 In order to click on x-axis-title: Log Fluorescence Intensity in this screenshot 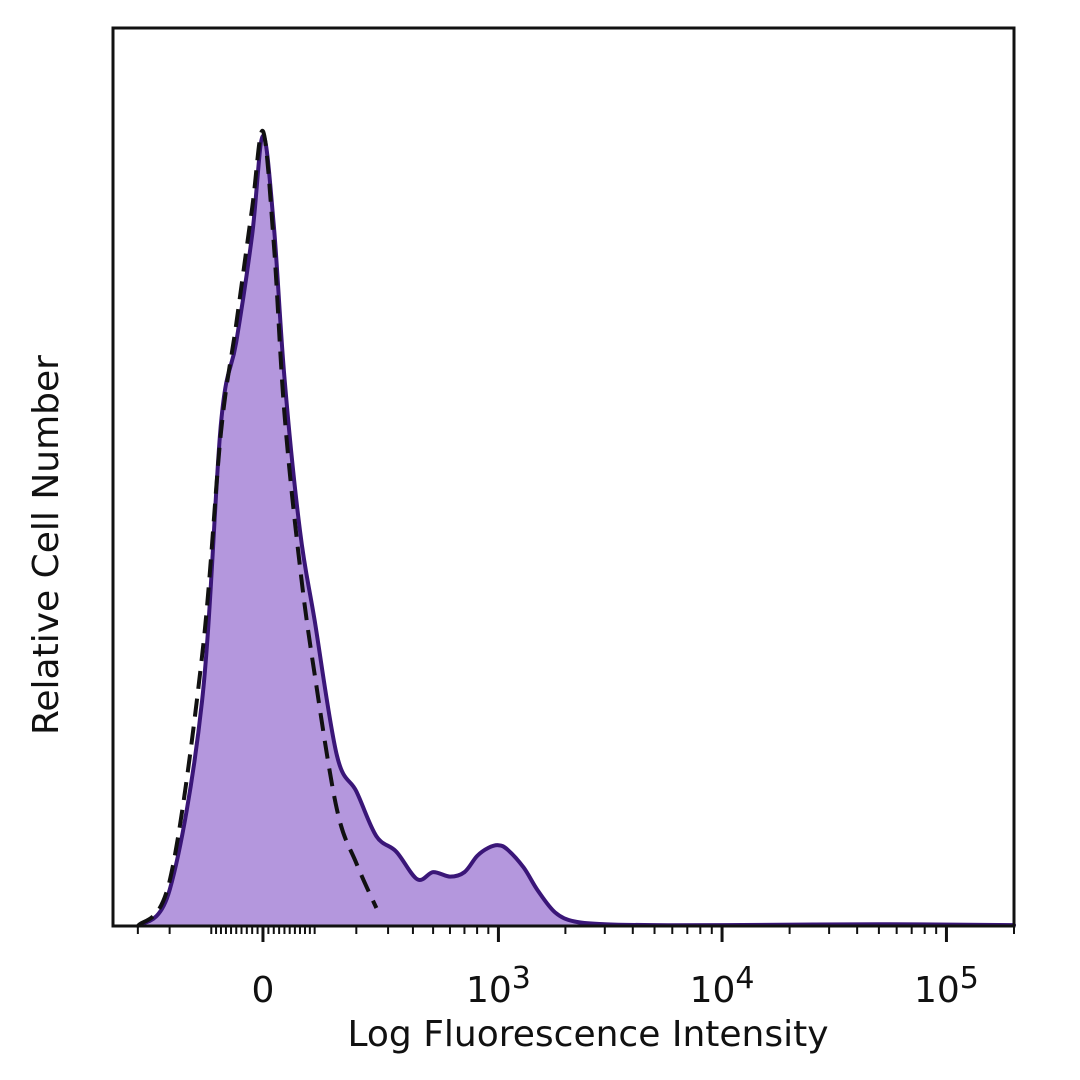, I will do `click(587, 1034)`.